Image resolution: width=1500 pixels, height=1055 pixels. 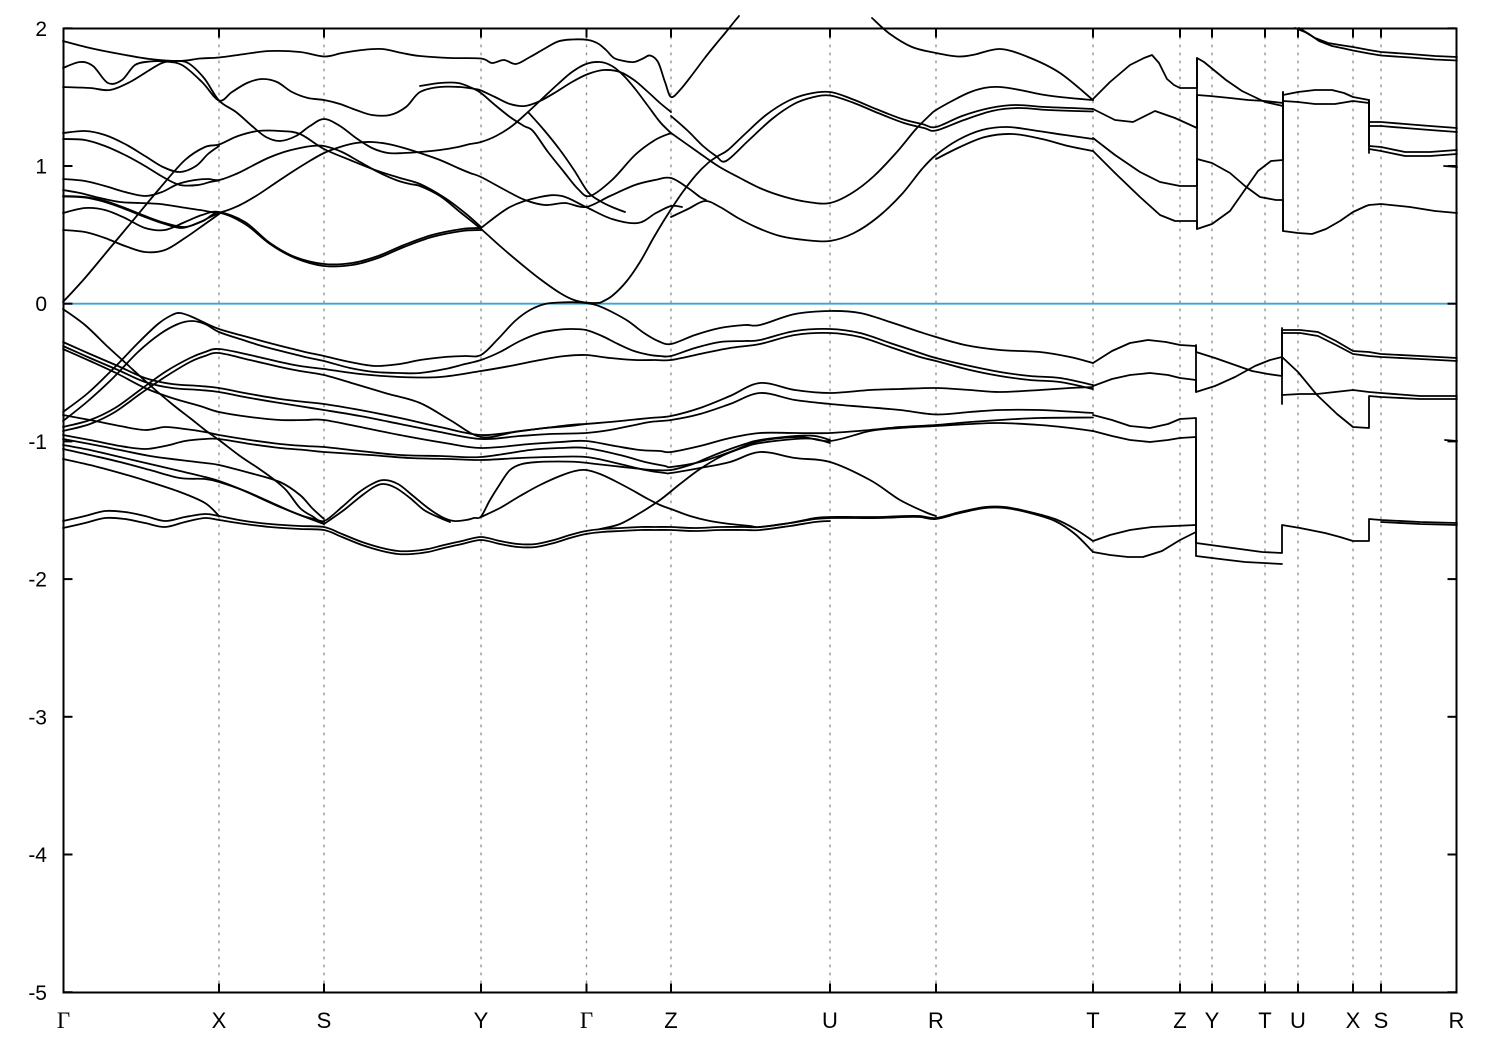 What do you see at coordinates (41, 167) in the screenshot?
I see `svg-text: 1` at bounding box center [41, 167].